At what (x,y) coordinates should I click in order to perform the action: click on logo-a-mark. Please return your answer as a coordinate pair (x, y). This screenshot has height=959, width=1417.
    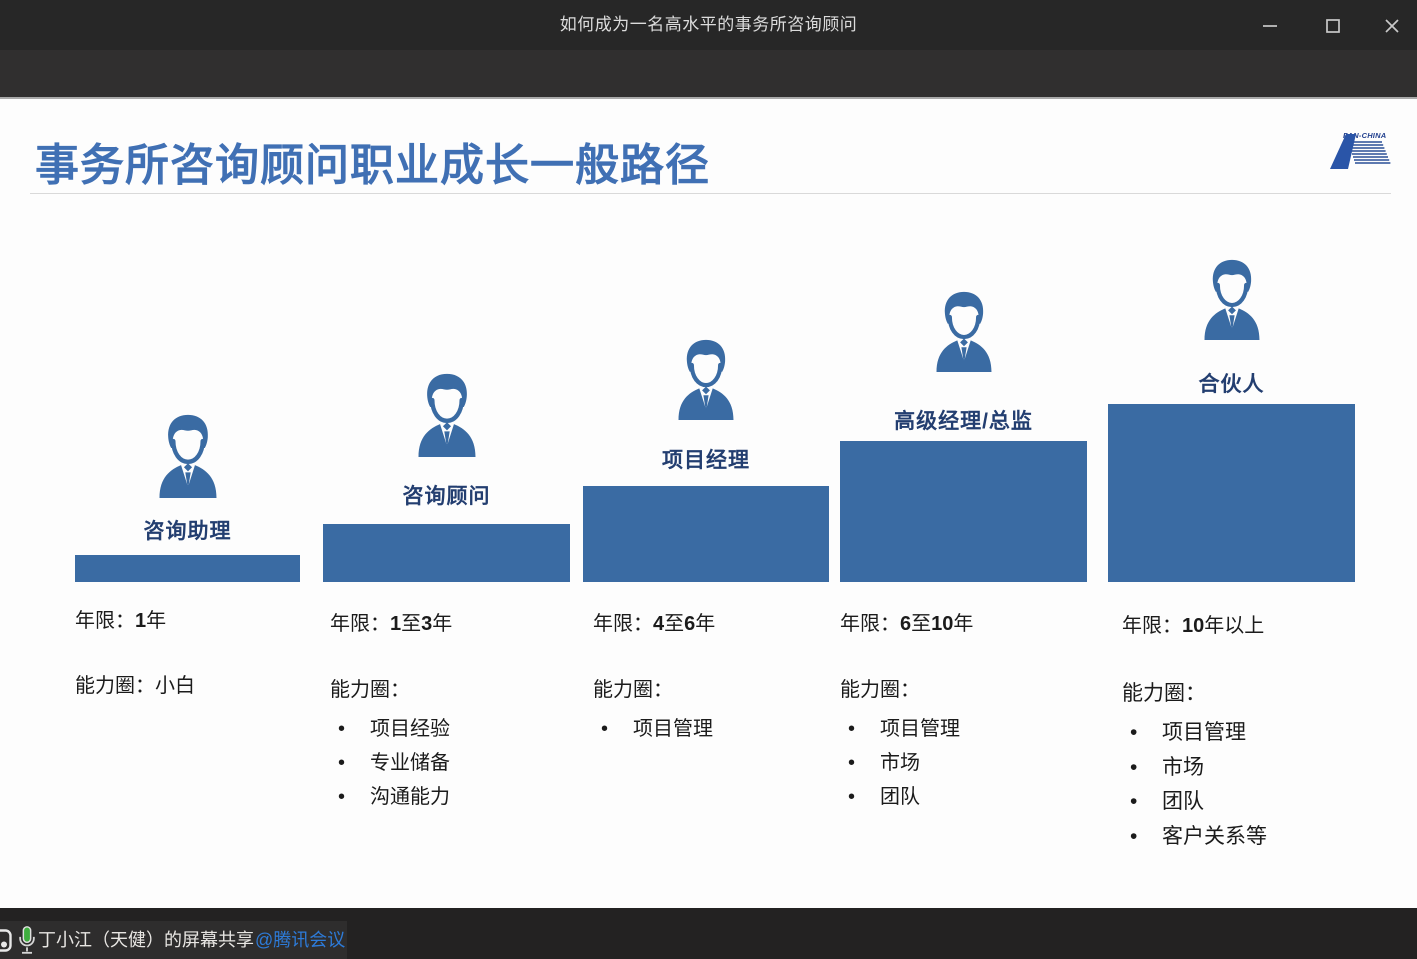
    Looking at the image, I should click on (1343, 151).